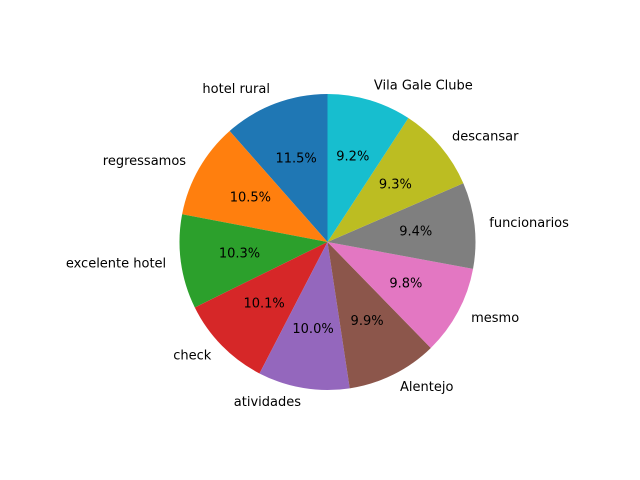 This screenshot has height=480, width=640. I want to click on pie-slice-funcionarios, so click(401, 226).